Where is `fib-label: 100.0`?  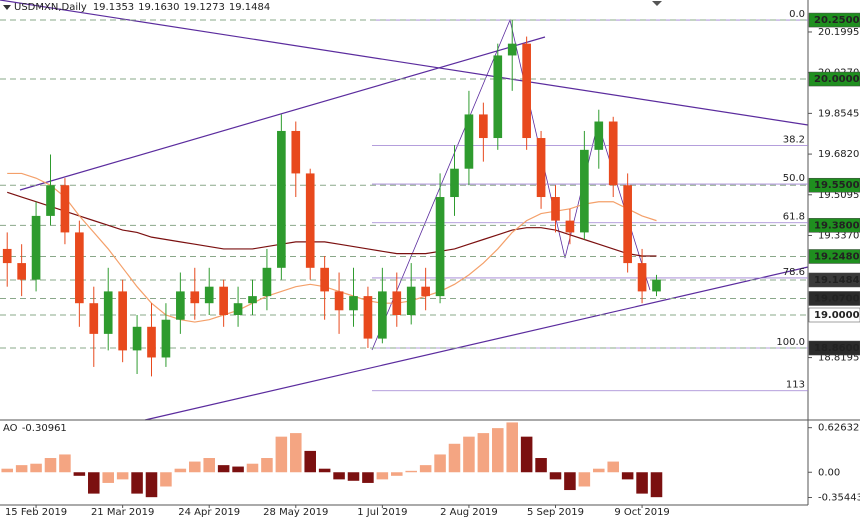 fib-label: 100.0 is located at coordinates (790, 342).